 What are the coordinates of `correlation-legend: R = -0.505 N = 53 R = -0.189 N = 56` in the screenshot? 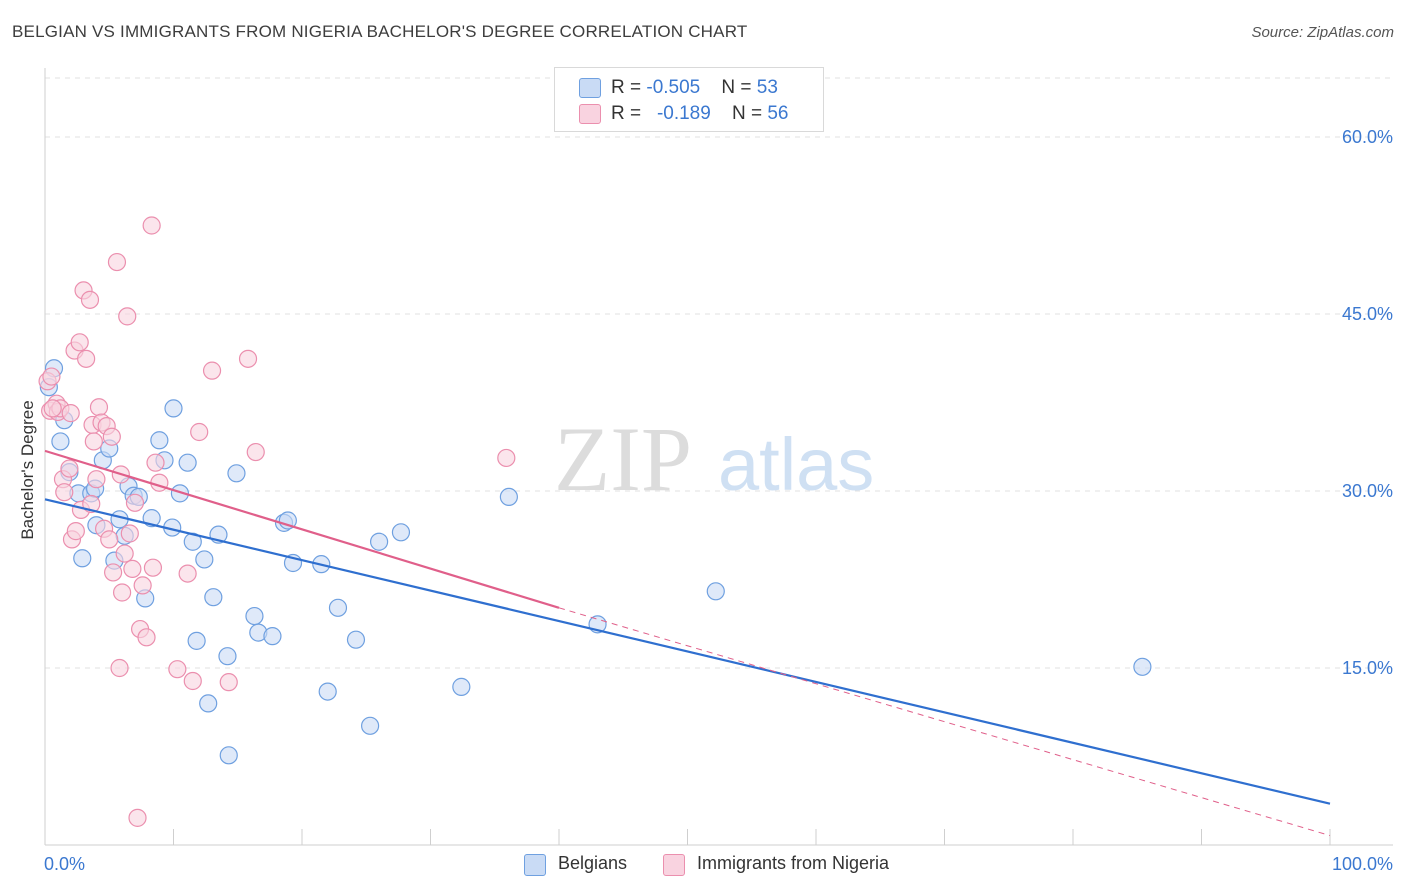 It's located at (689, 99).